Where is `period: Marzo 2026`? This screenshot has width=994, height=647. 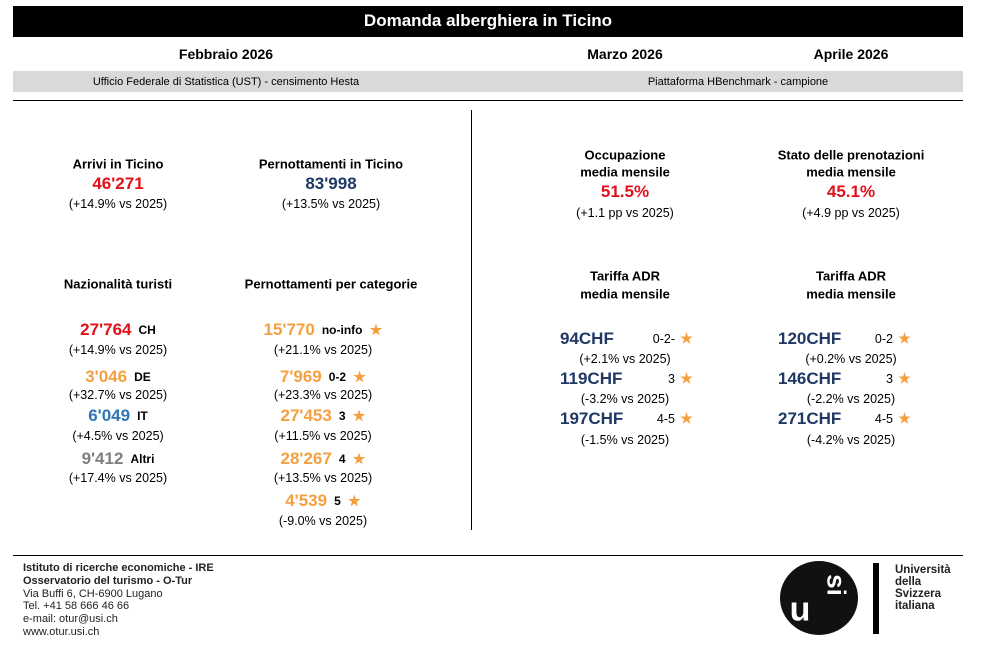 period: Marzo 2026 is located at coordinates (625, 54).